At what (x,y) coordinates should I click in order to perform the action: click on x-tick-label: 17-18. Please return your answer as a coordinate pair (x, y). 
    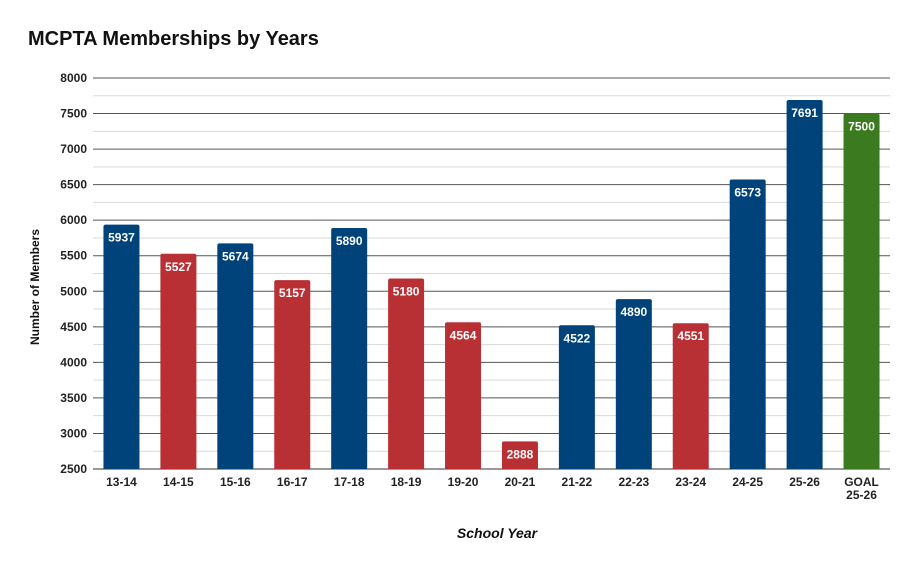
    Looking at the image, I should click on (349, 482).